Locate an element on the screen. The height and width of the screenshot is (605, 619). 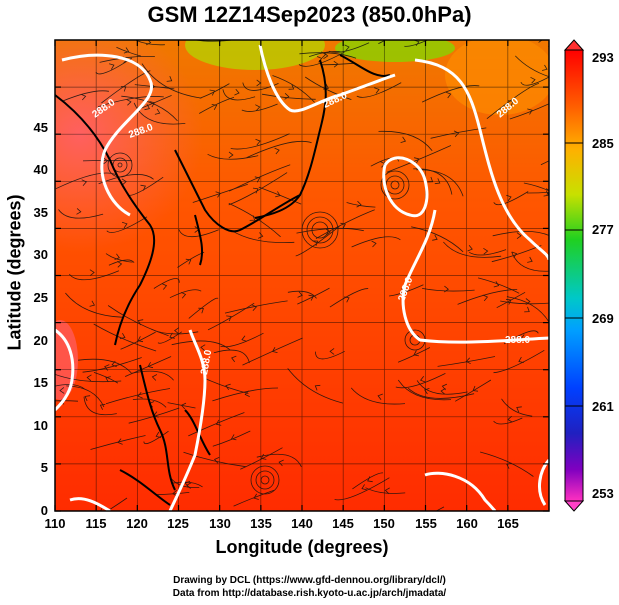
contour-label: 288.0 is located at coordinates (517, 340).